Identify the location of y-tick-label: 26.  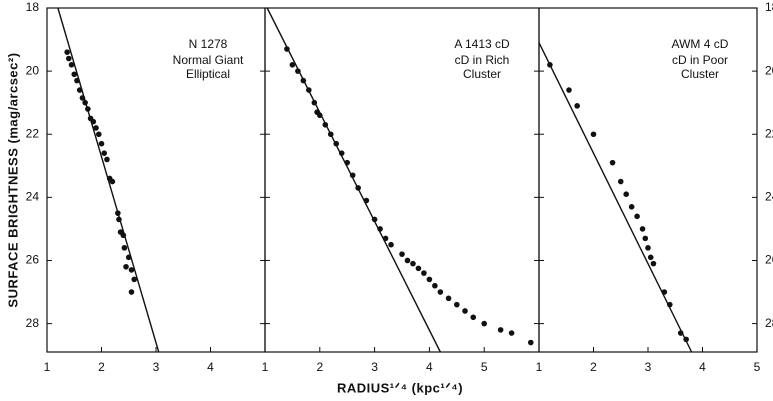
(769, 260).